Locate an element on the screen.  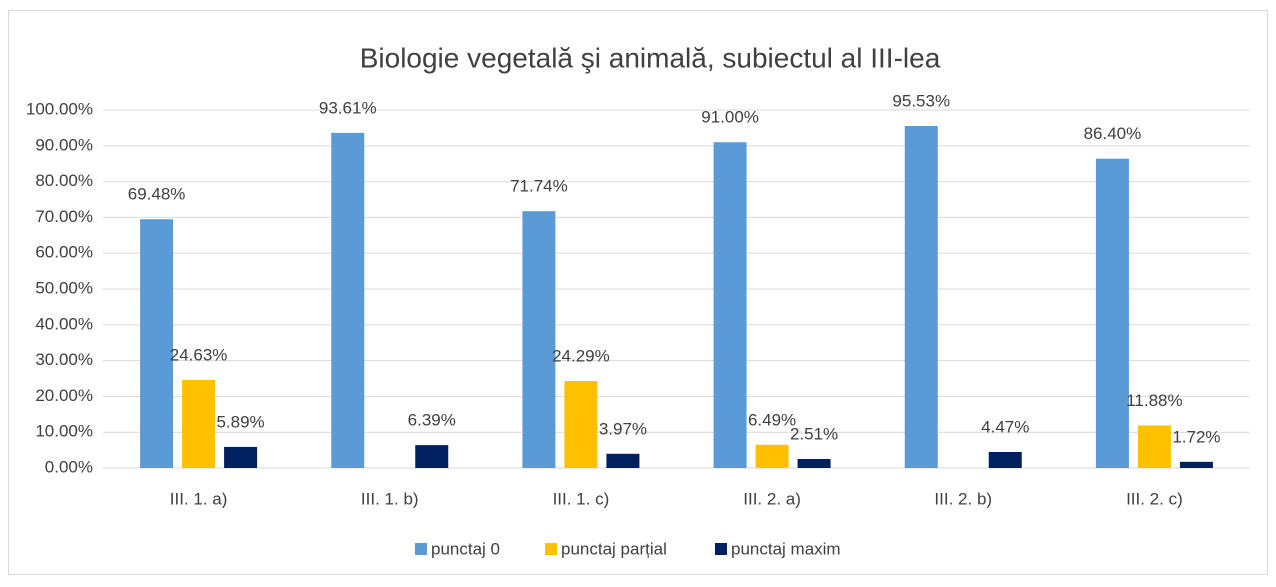
data-label: 1.72% is located at coordinates (1196, 436).